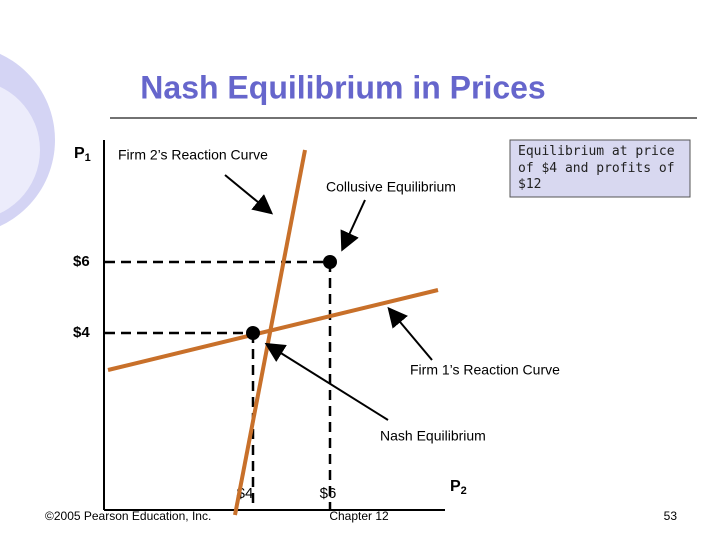 The width and height of the screenshot is (720, 540). What do you see at coordinates (128, 516) in the screenshot?
I see `copyright: ©2005 Pearson Education, Inc.` at bounding box center [128, 516].